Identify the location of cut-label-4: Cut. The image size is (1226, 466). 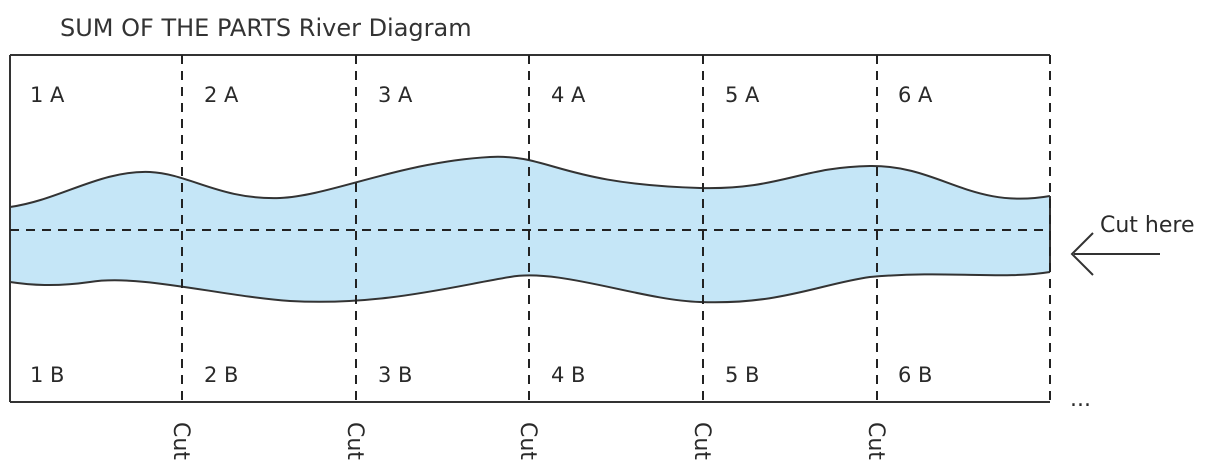
(701, 441).